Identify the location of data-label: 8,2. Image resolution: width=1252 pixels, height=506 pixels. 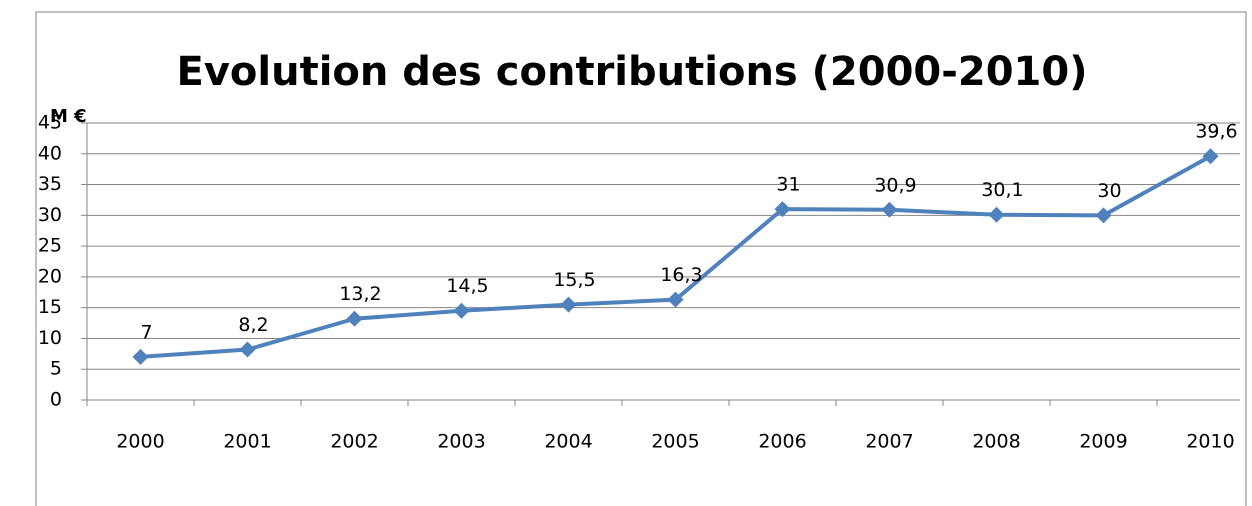
(253, 325).